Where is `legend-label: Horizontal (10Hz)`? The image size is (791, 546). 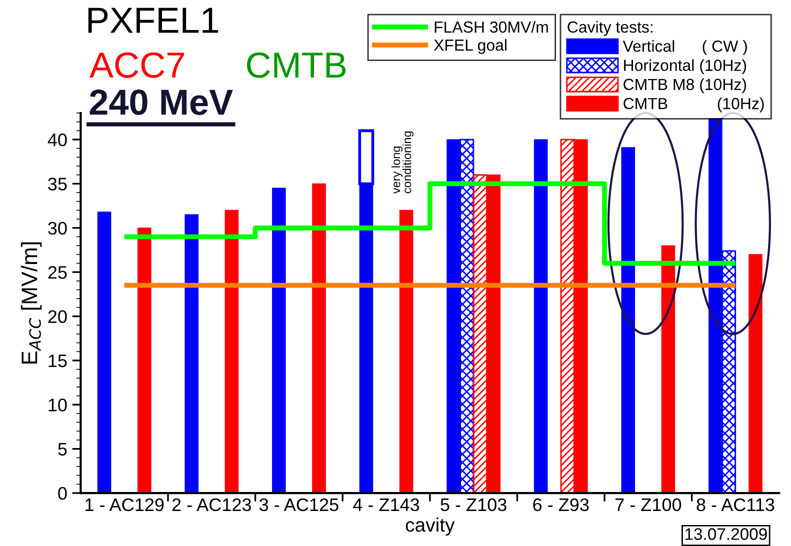
legend-label: Horizontal (10Hz) is located at coordinates (685, 66).